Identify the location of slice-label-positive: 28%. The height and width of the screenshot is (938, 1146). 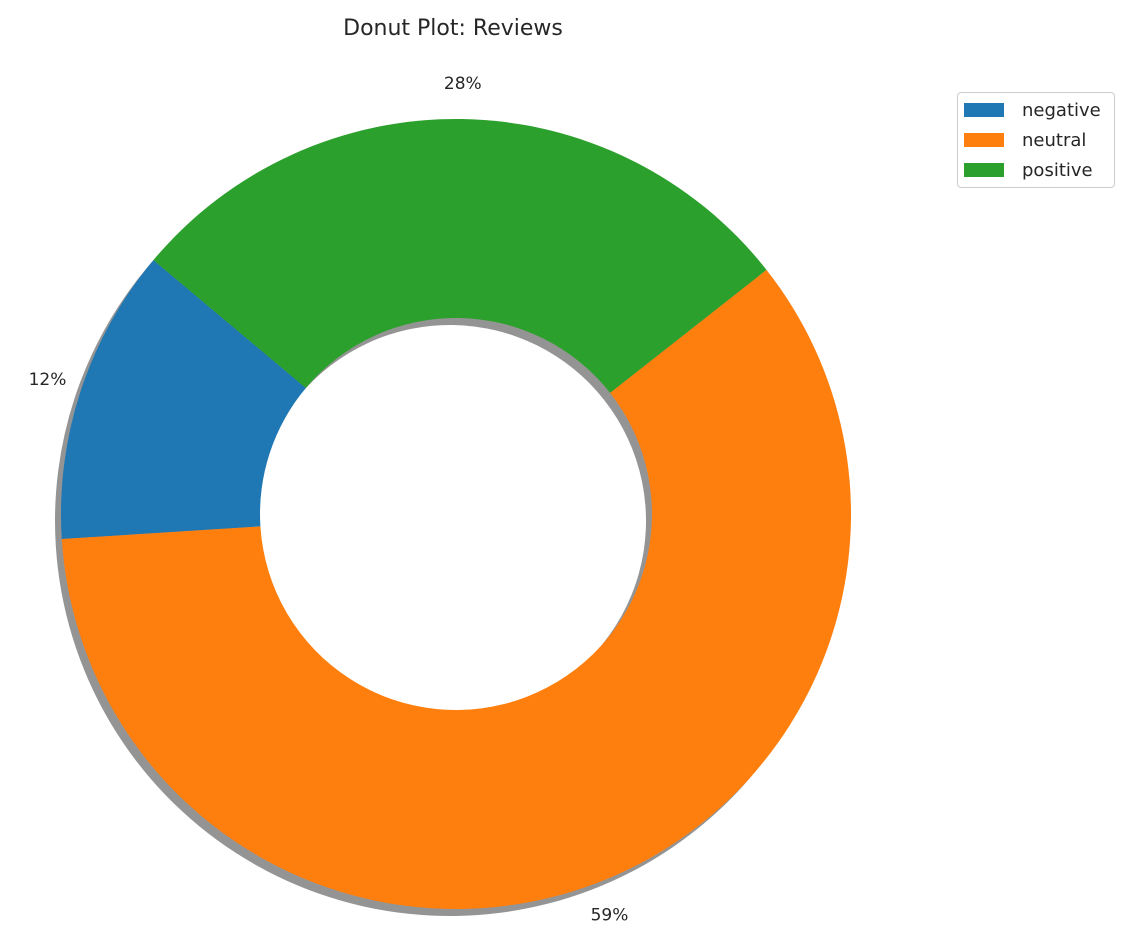
(463, 84).